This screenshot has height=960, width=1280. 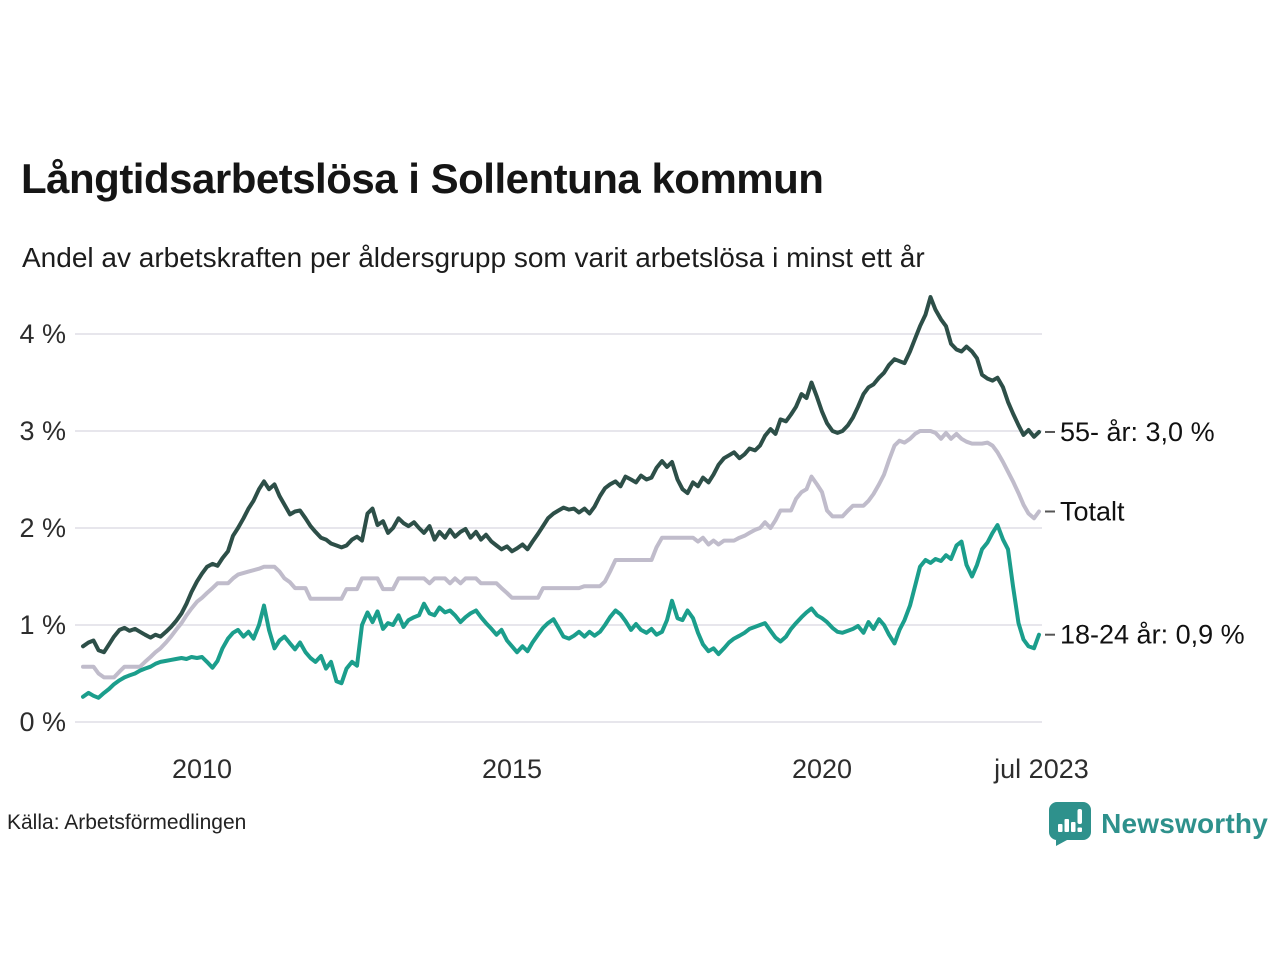 What do you see at coordinates (127, 822) in the screenshot?
I see `source-note: Källa: Arbetsförmedlingen` at bounding box center [127, 822].